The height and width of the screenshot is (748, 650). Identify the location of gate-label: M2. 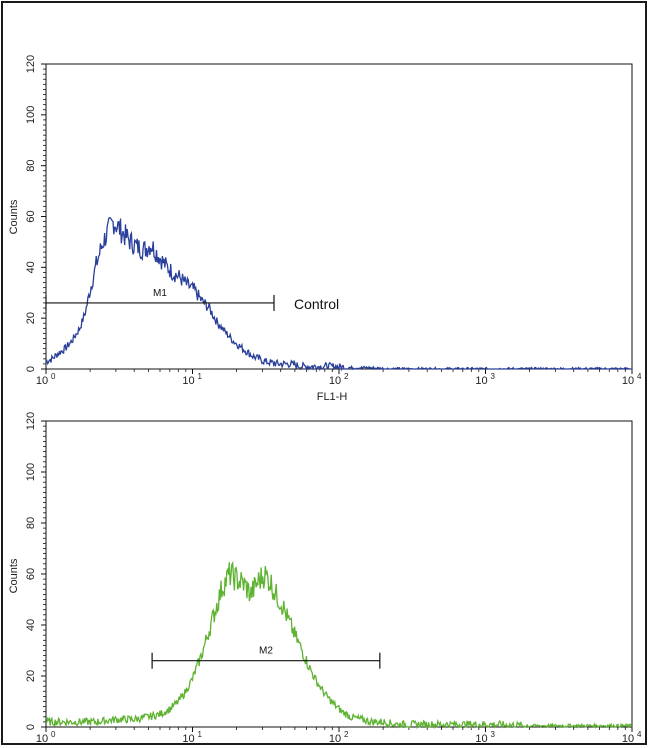
(266, 651).